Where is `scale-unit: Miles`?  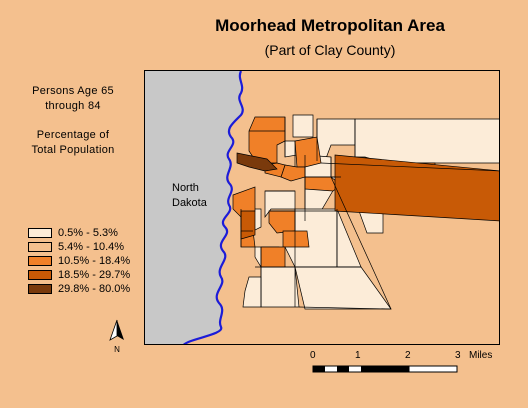
scale-unit: Miles is located at coordinates (481, 355).